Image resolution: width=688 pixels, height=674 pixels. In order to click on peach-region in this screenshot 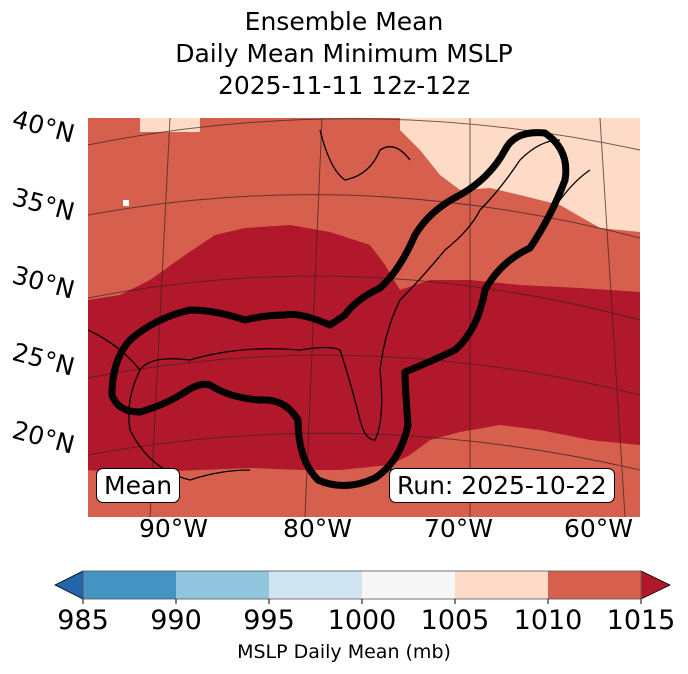, I will do `click(520, 175)`.